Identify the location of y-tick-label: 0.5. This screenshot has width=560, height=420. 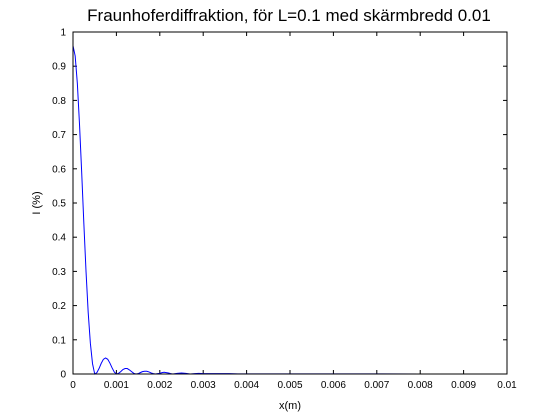
(59, 204).